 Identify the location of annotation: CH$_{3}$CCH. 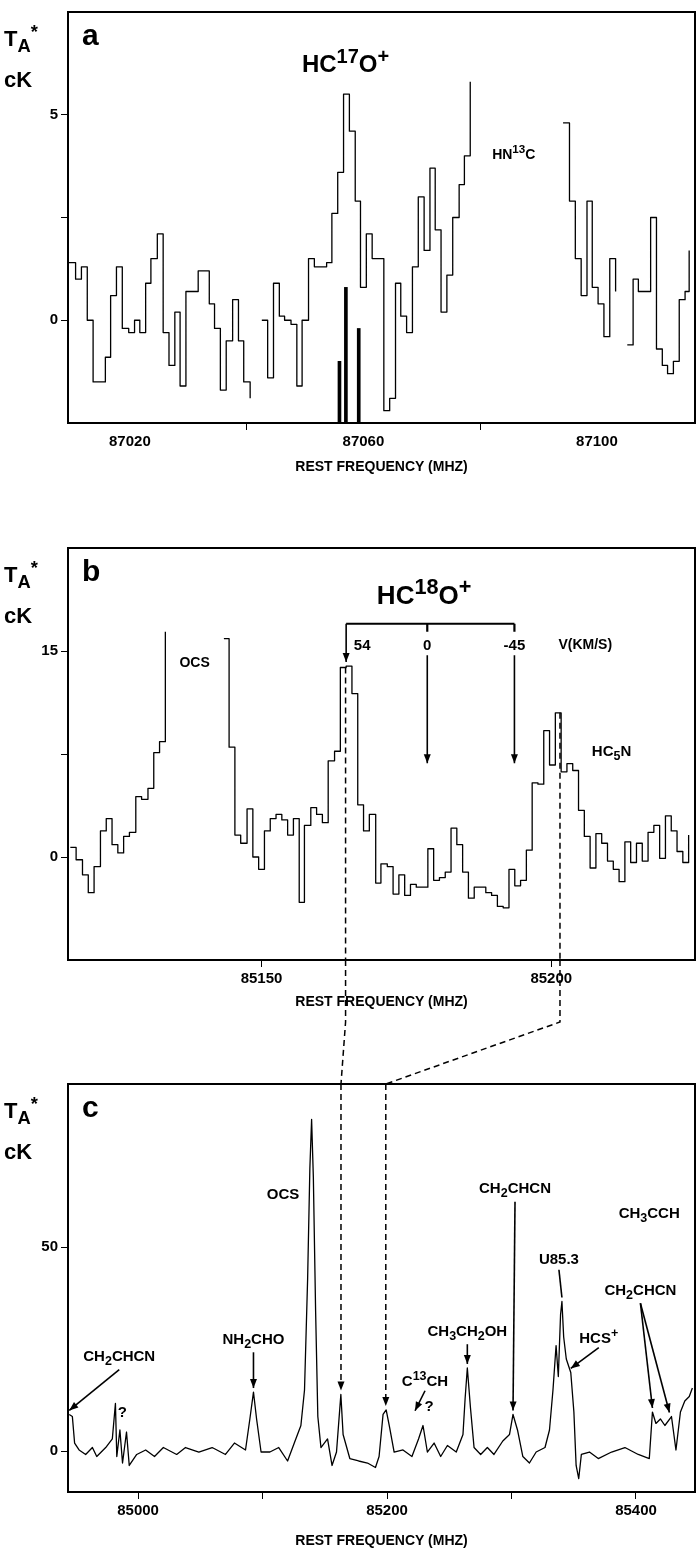
(649, 1215).